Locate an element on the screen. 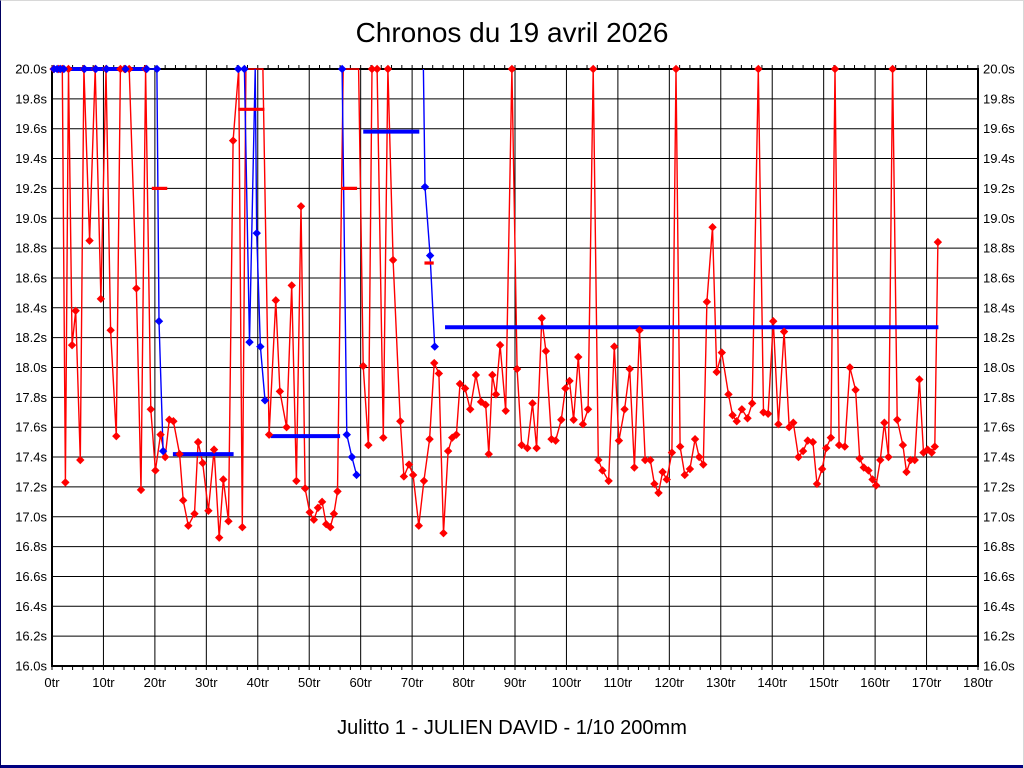 Image resolution: width=1024 pixels, height=768 pixels. y-tick-label-right: 18.6s is located at coordinates (999, 277).